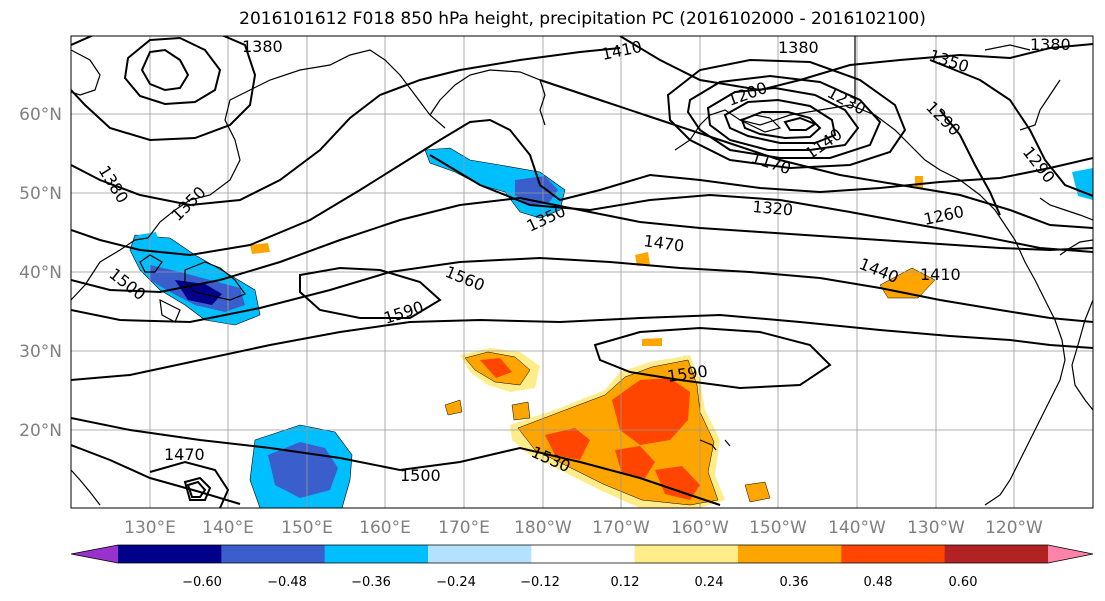  Describe the element at coordinates (1014, 528) in the screenshot. I see `lon-label: 120°W` at that location.